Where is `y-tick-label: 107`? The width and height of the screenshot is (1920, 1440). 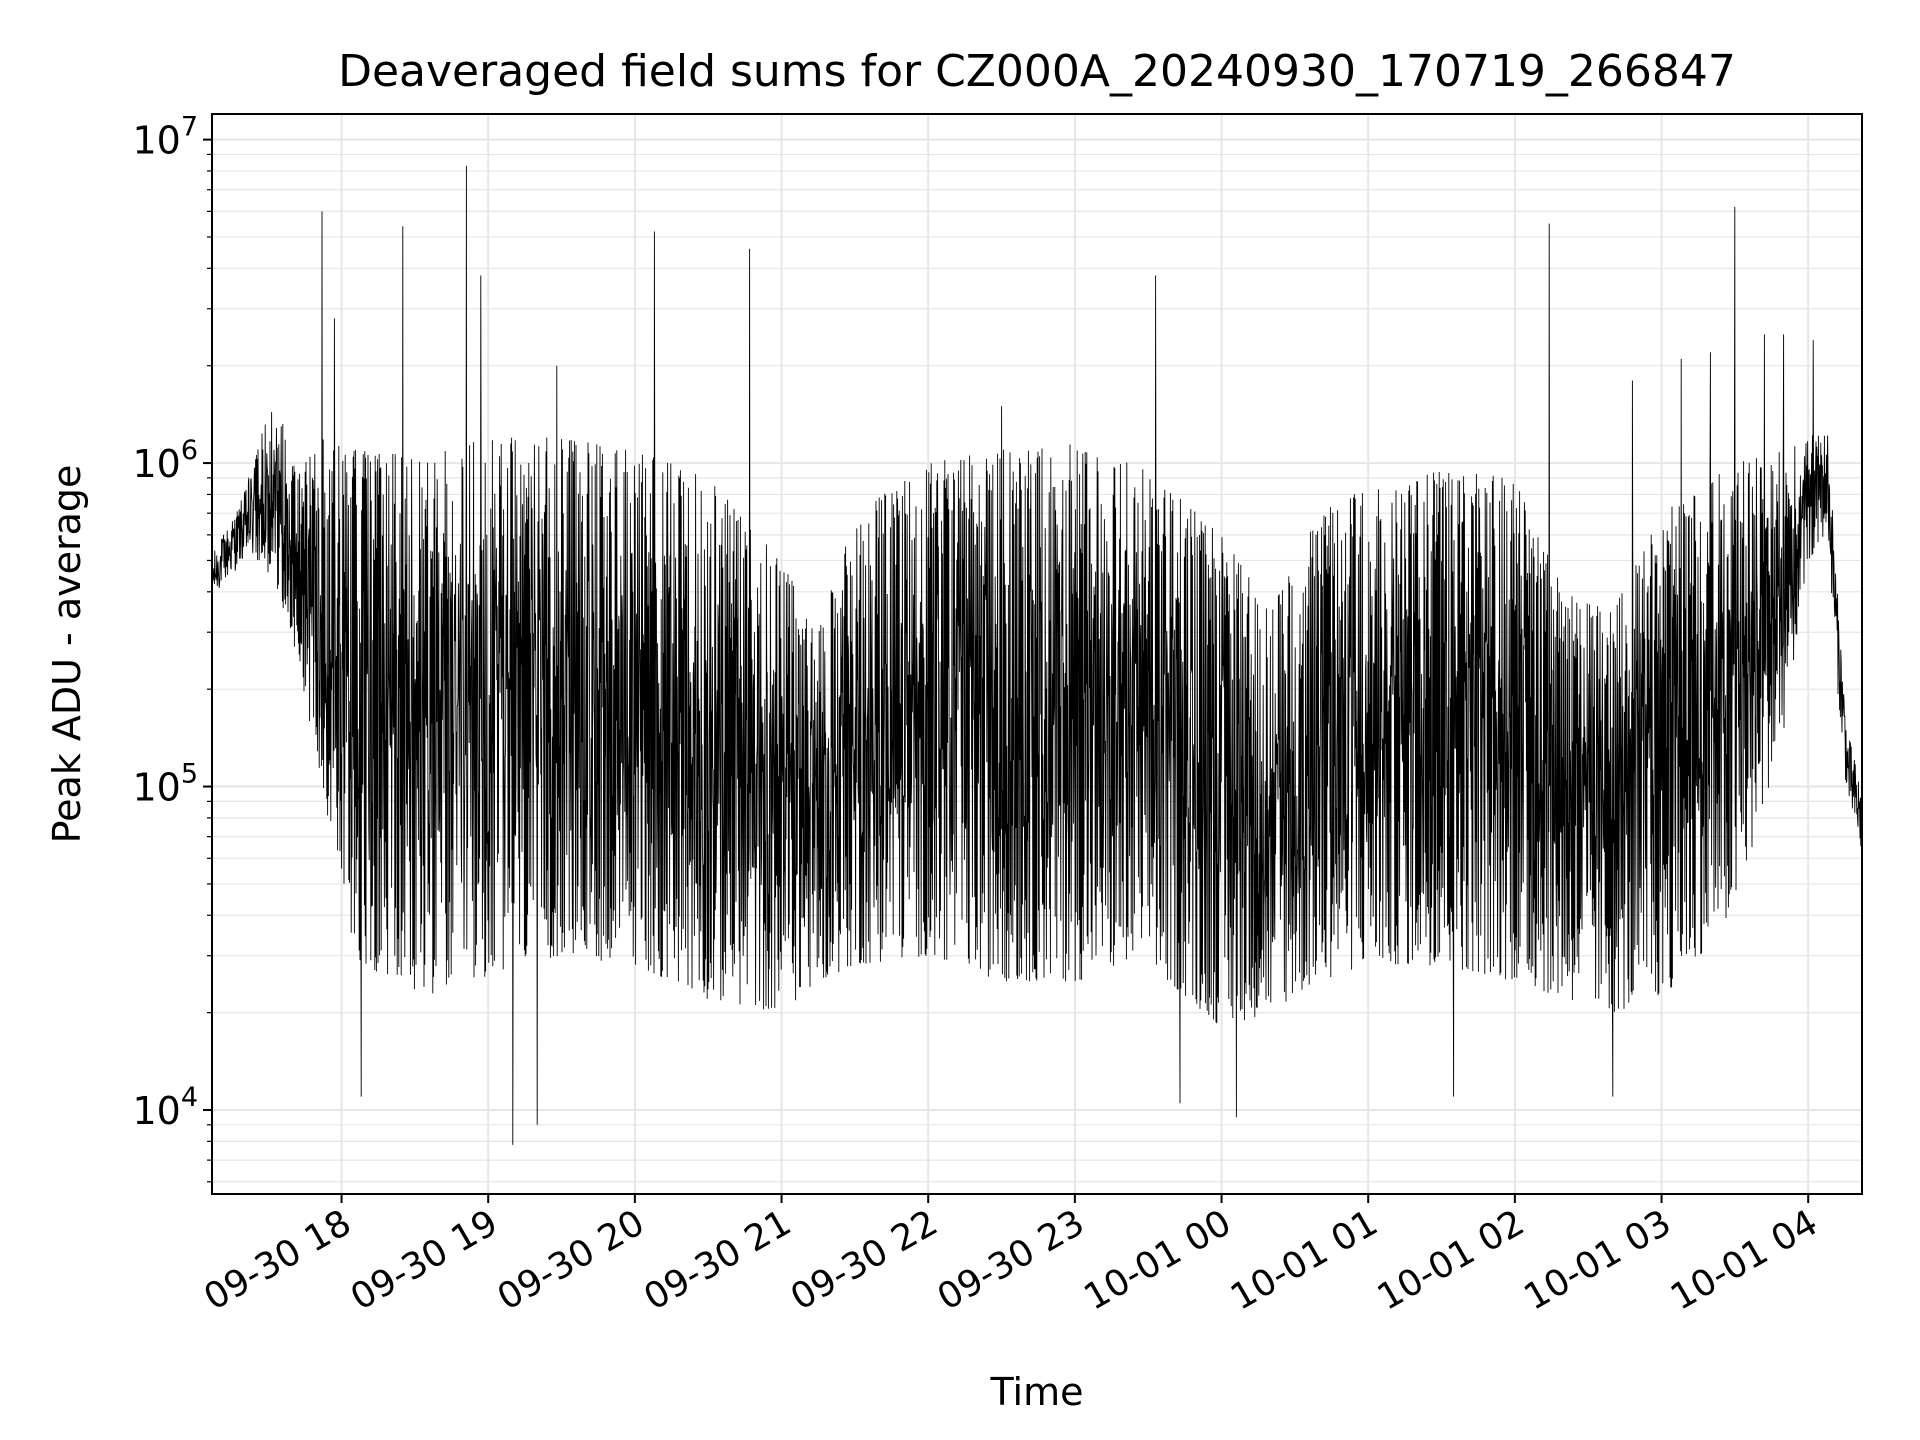
y-tick-label: 107 is located at coordinates (165, 137).